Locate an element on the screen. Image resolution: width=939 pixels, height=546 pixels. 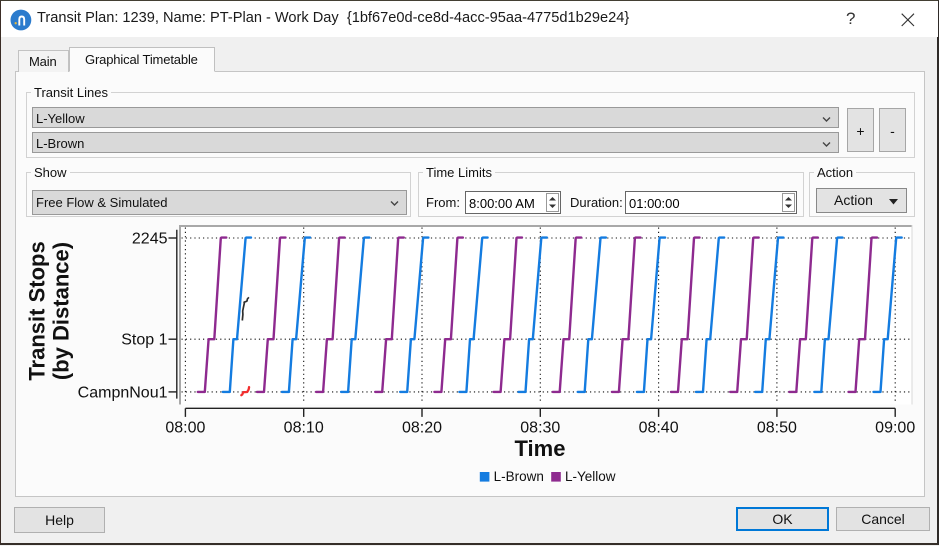
svg-text: 08:40 is located at coordinates (659, 428).